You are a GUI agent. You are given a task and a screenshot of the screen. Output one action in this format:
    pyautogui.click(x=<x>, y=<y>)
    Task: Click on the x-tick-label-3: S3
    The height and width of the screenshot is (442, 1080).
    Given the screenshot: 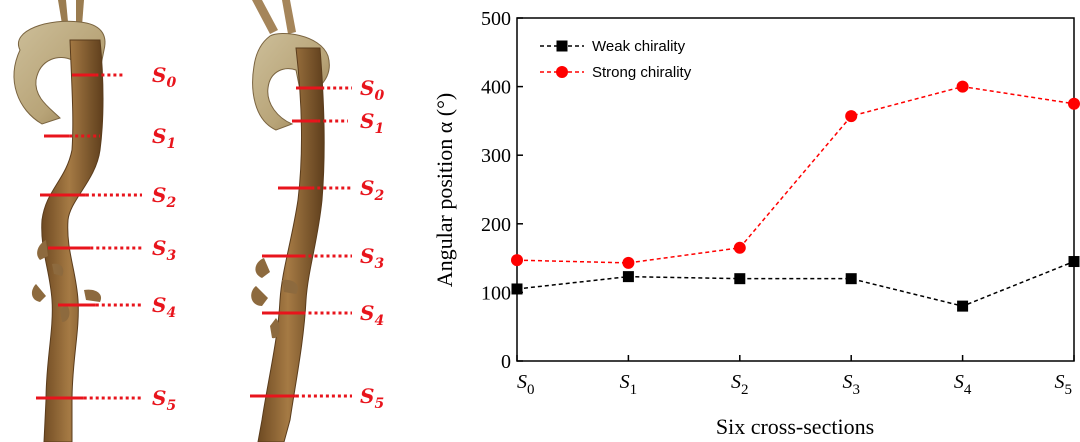 What is the action you would take?
    pyautogui.click(x=851, y=384)
    